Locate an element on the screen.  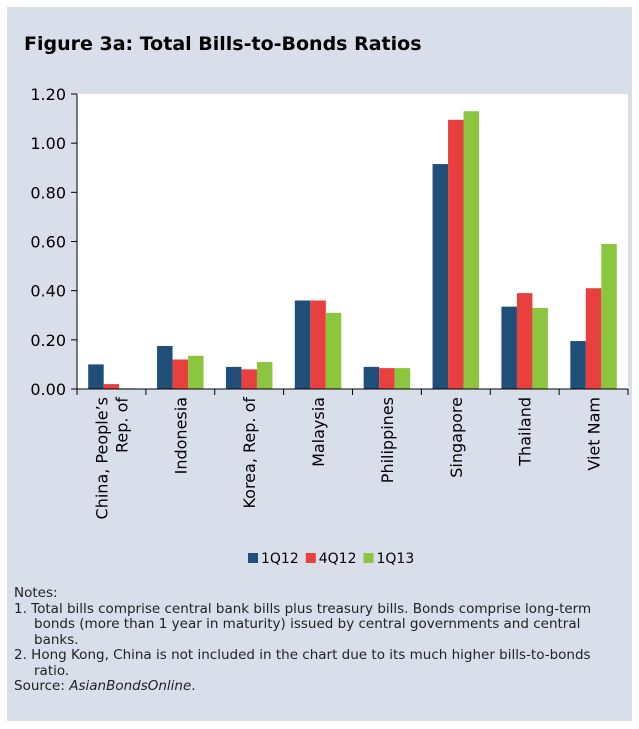
notes-heading: Notes: is located at coordinates (36, 593).